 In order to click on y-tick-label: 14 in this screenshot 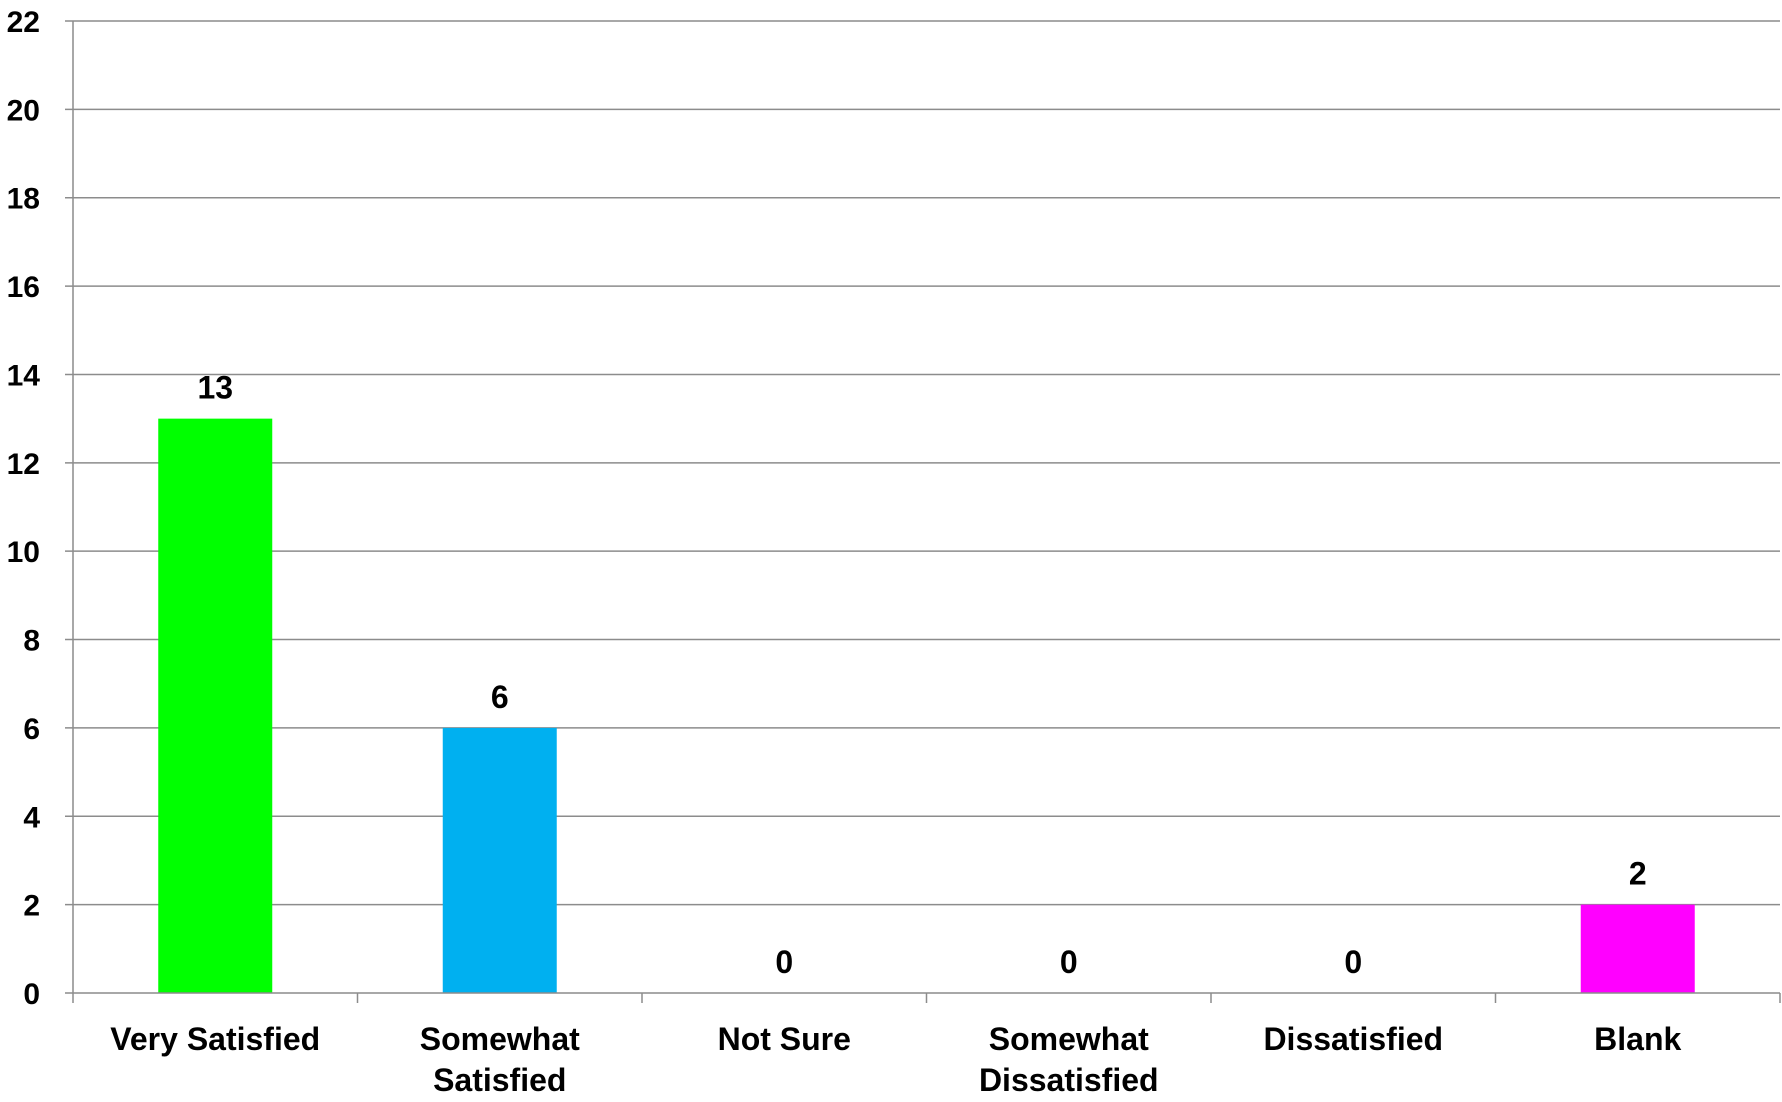, I will do `click(24, 375)`.